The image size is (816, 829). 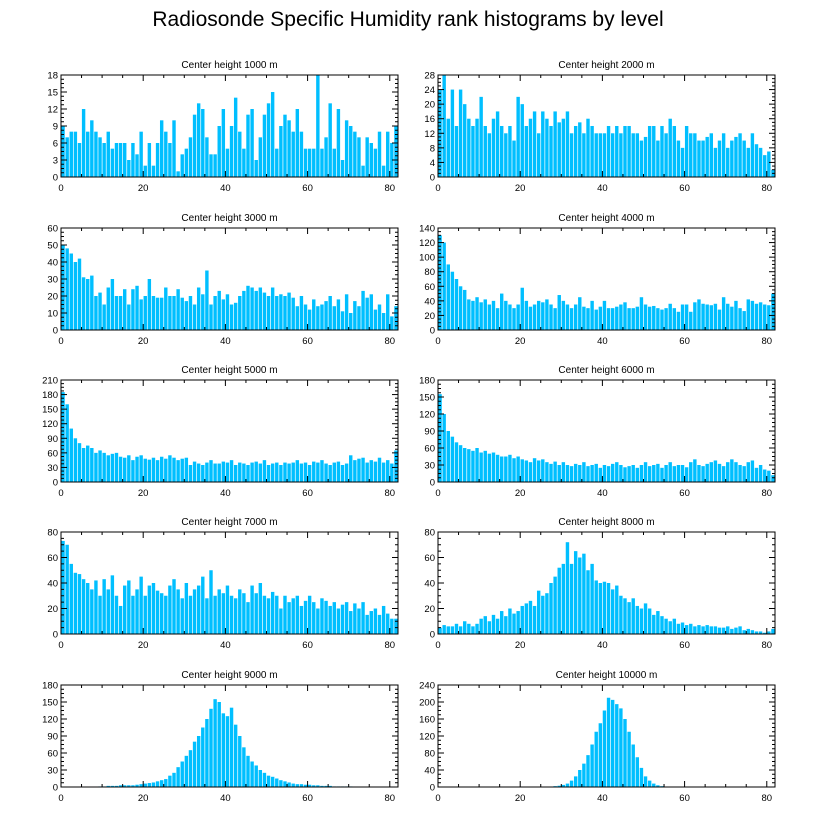 What do you see at coordinates (52, 754) in the screenshot?
I see `y-tick-label: 60` at bounding box center [52, 754].